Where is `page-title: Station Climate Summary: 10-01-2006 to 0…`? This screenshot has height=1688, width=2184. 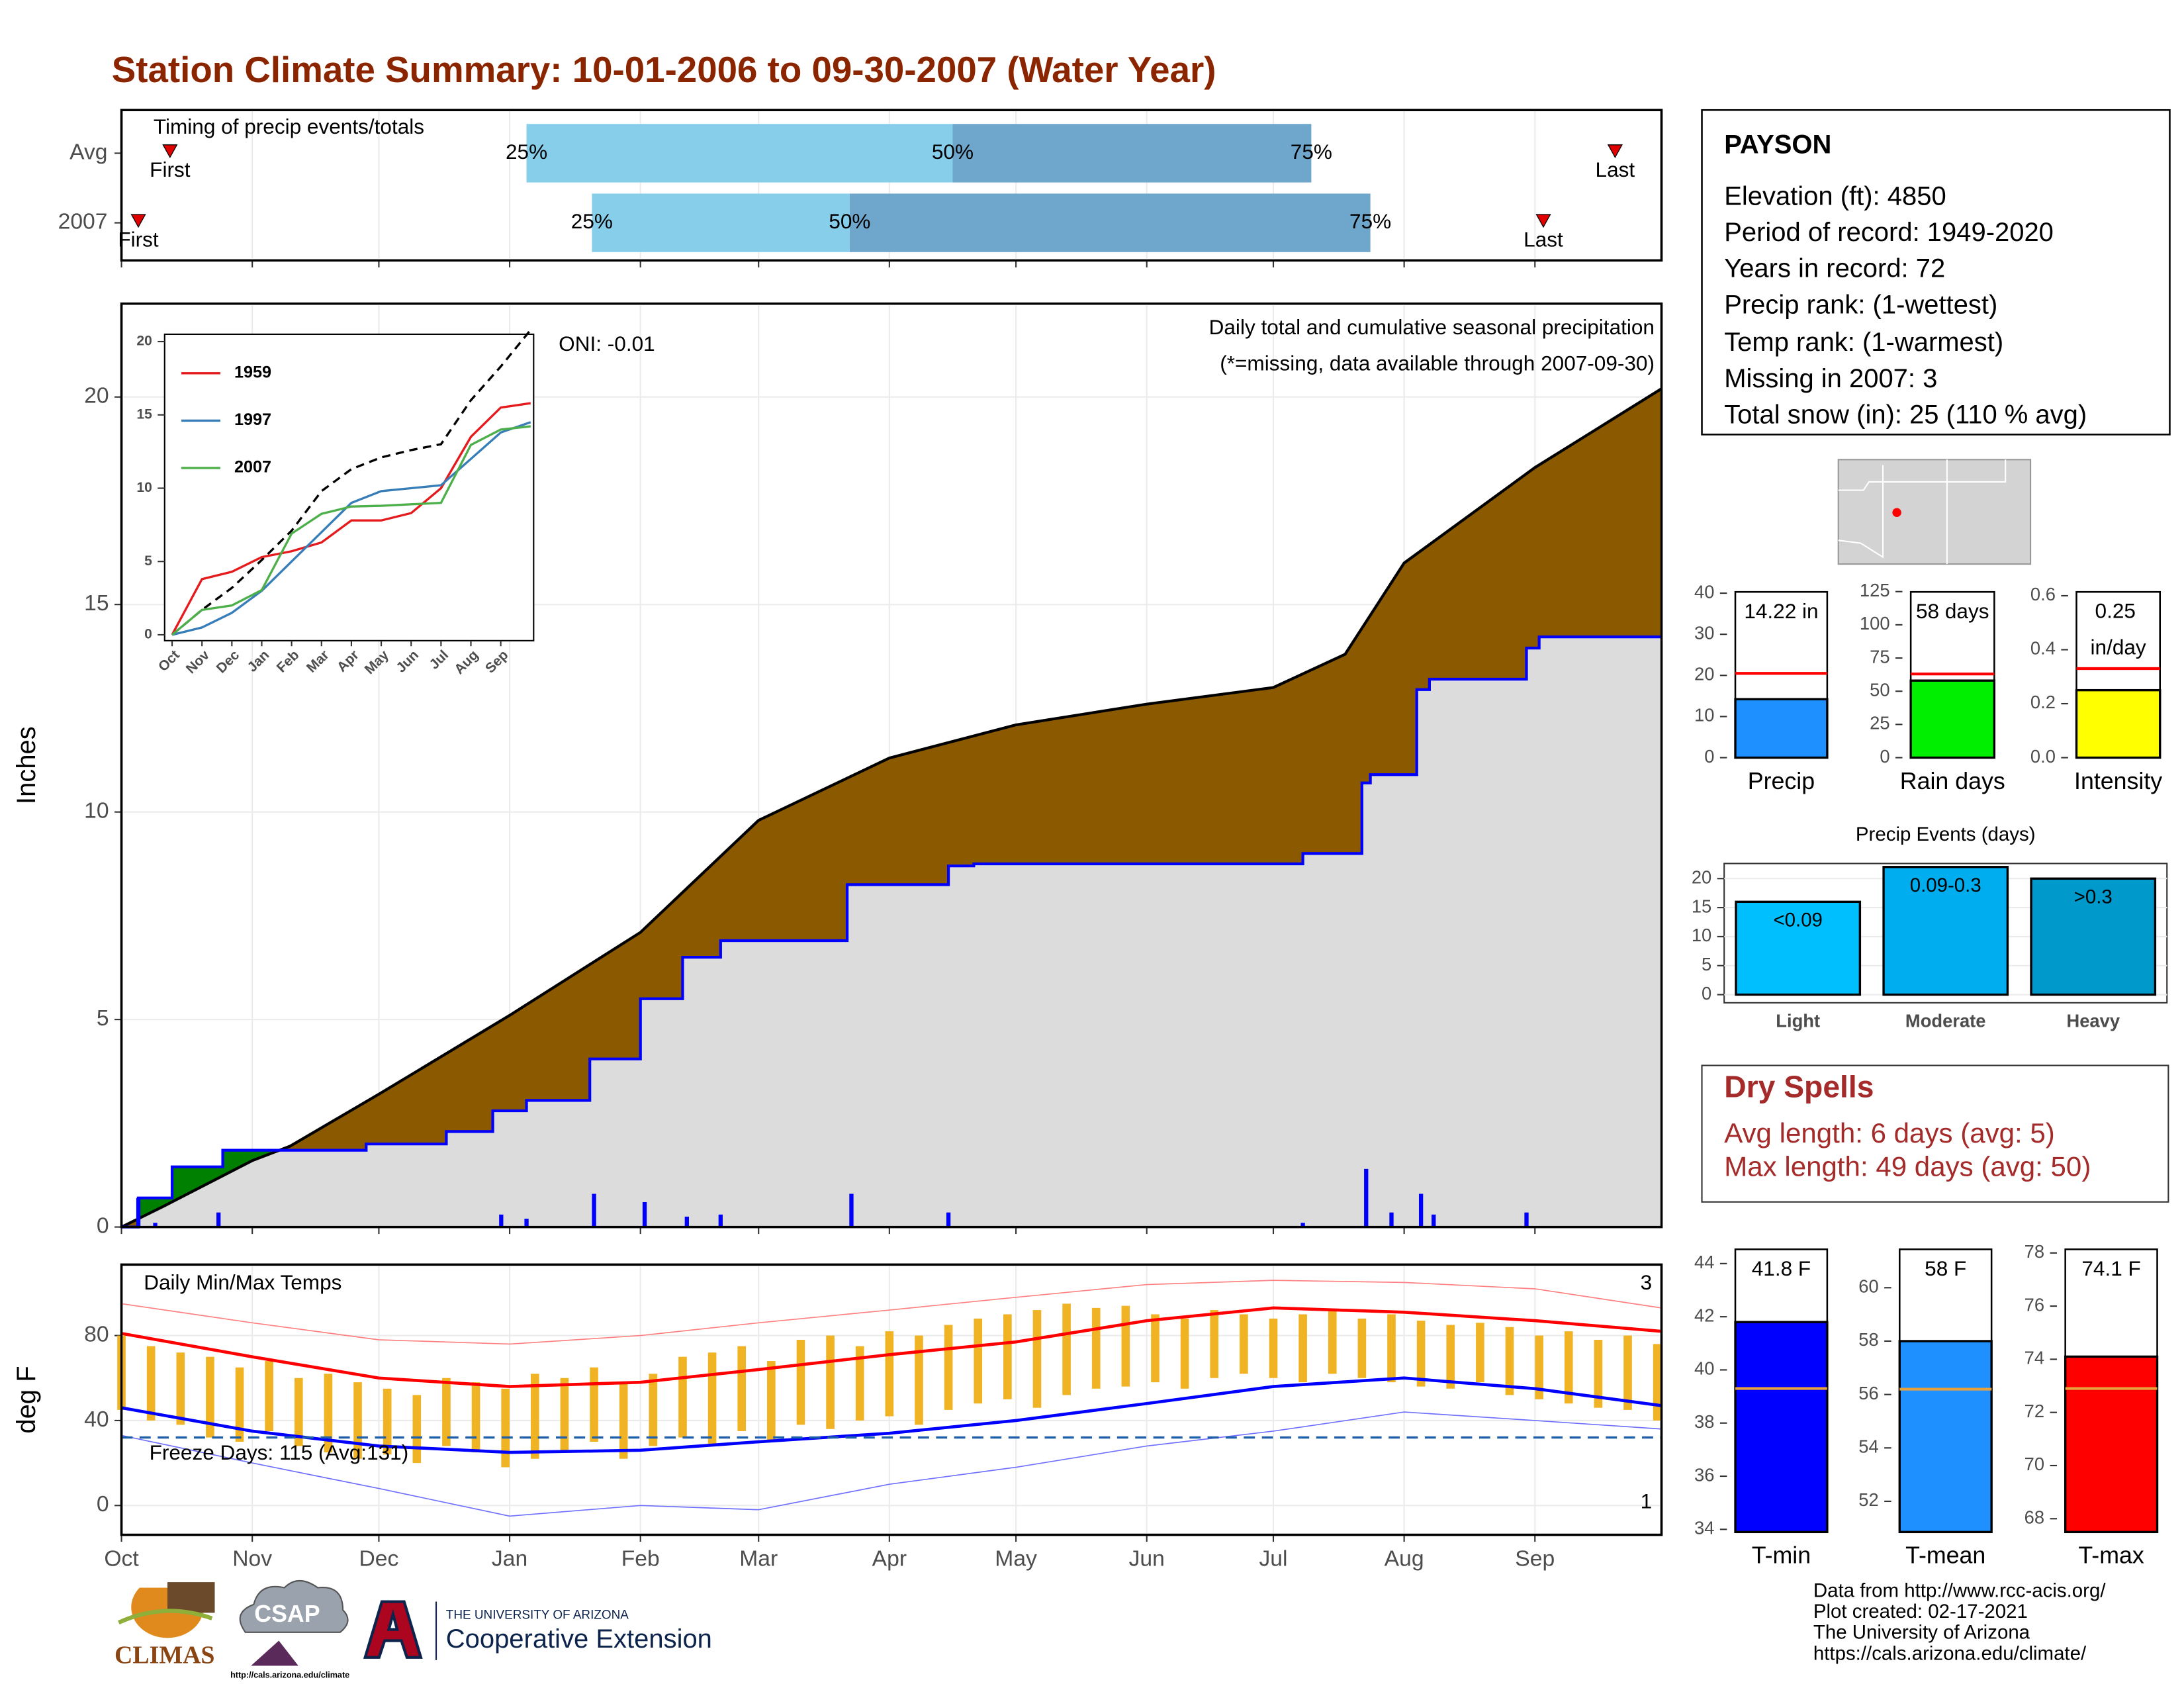 page-title: Station Climate Summary: 10-01-2006 to 0… is located at coordinates (664, 69).